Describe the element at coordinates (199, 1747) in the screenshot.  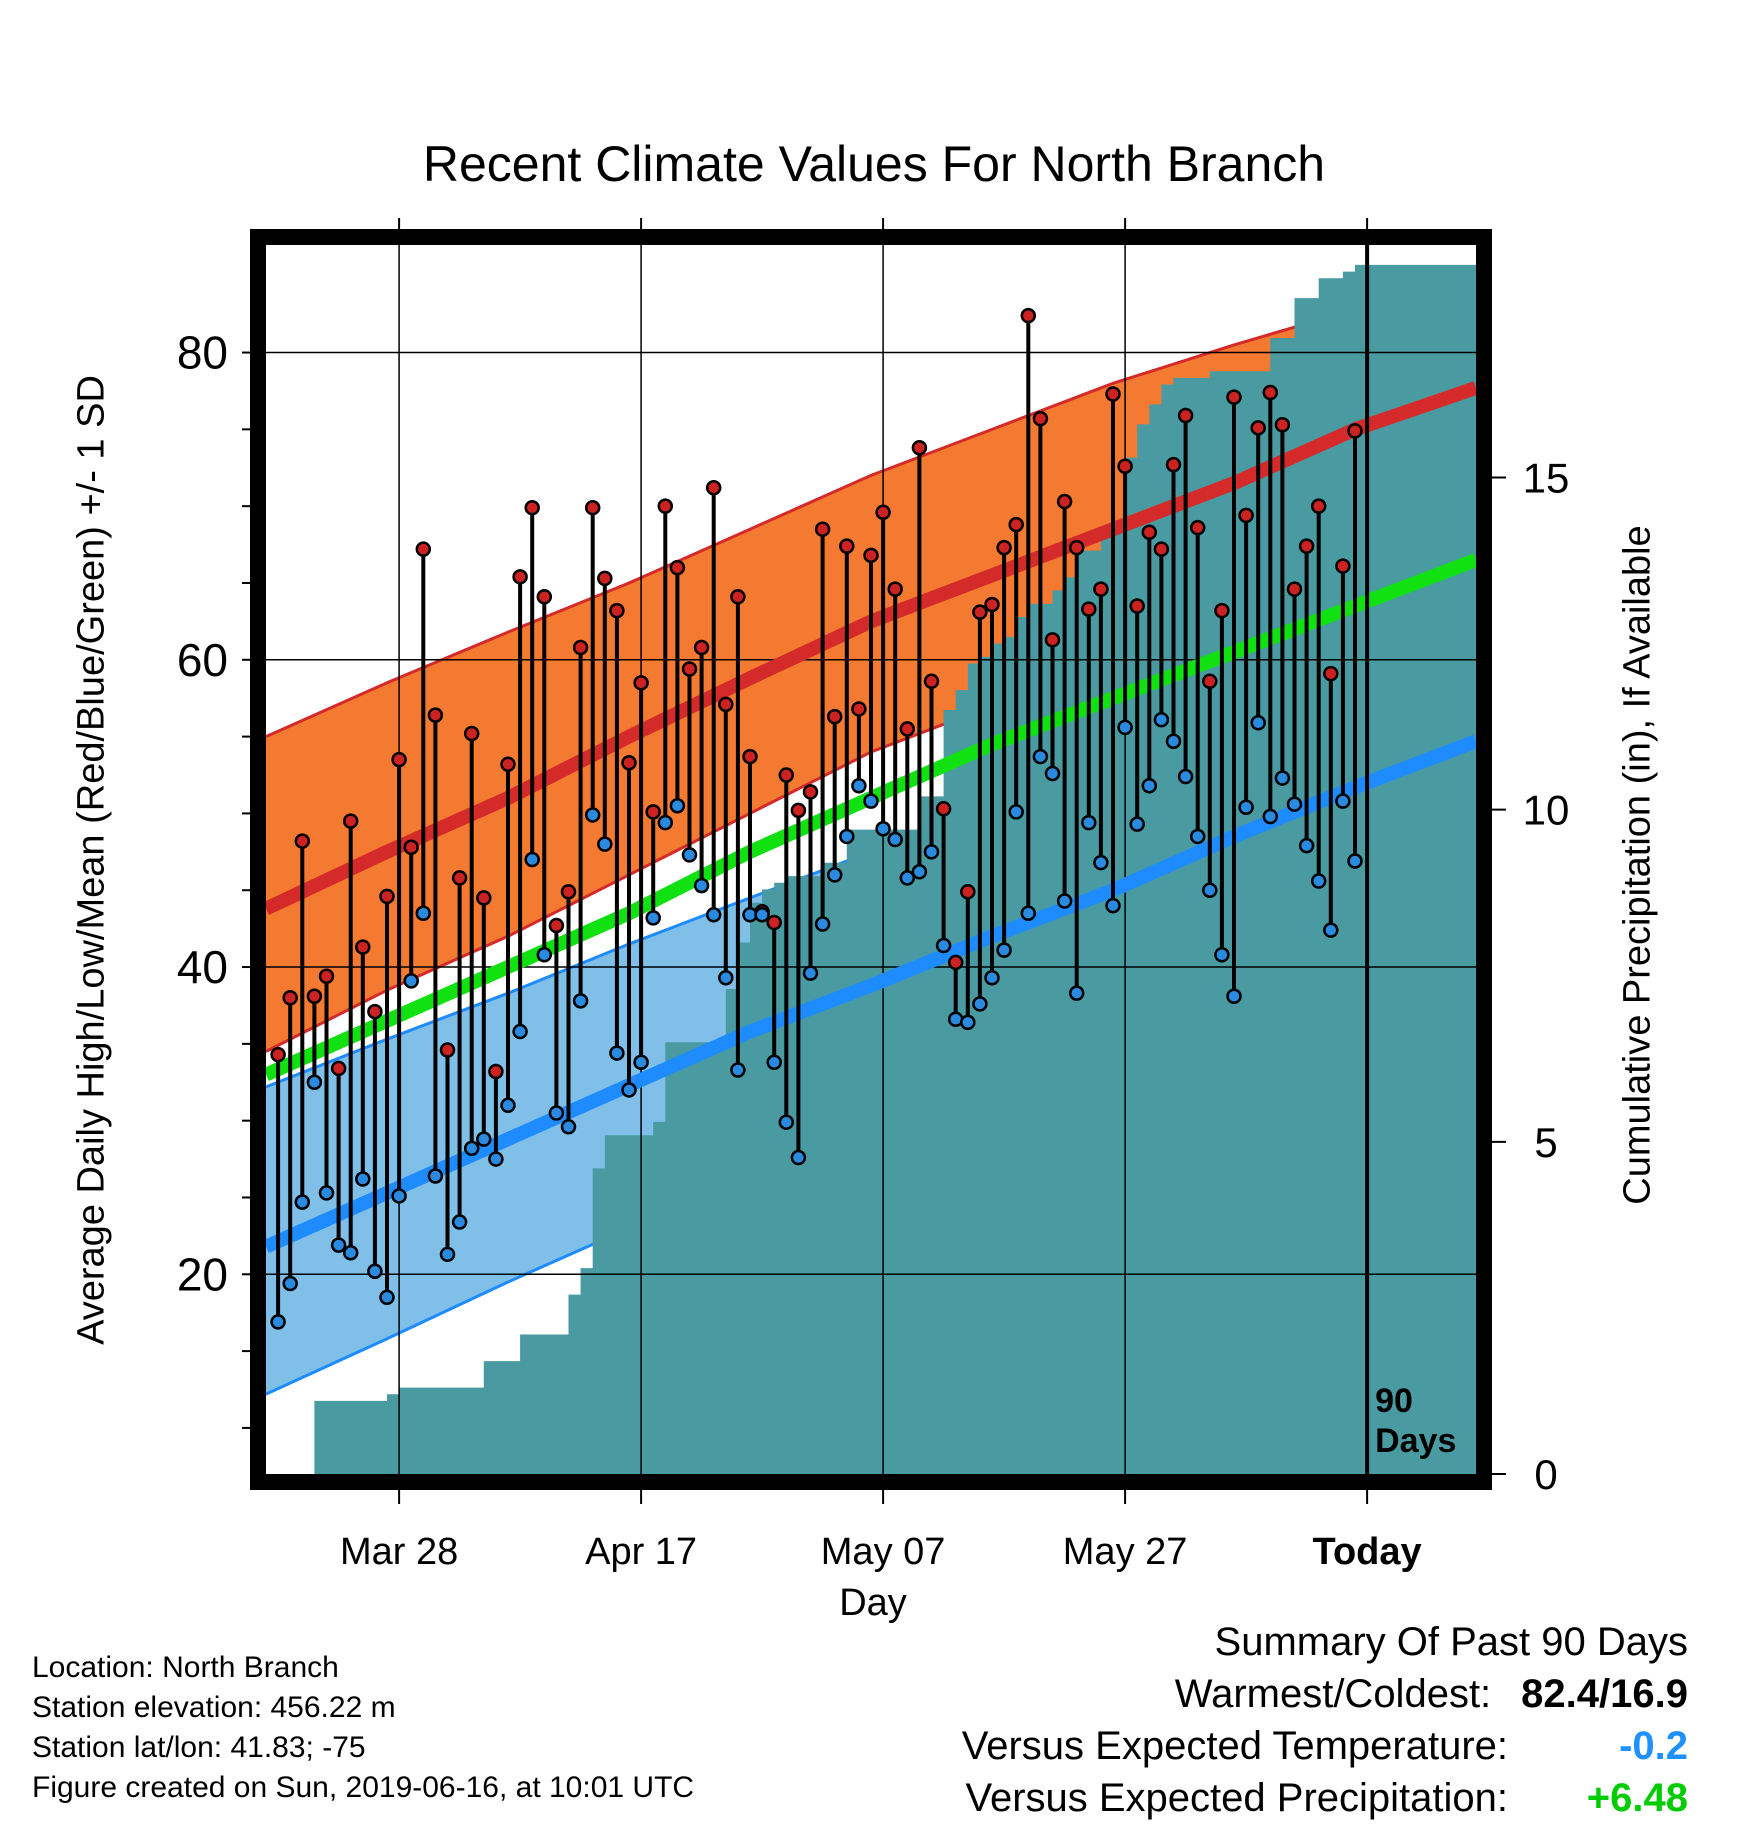
I see `latlon-text: Station lat/lon: 41.83; -75` at that location.